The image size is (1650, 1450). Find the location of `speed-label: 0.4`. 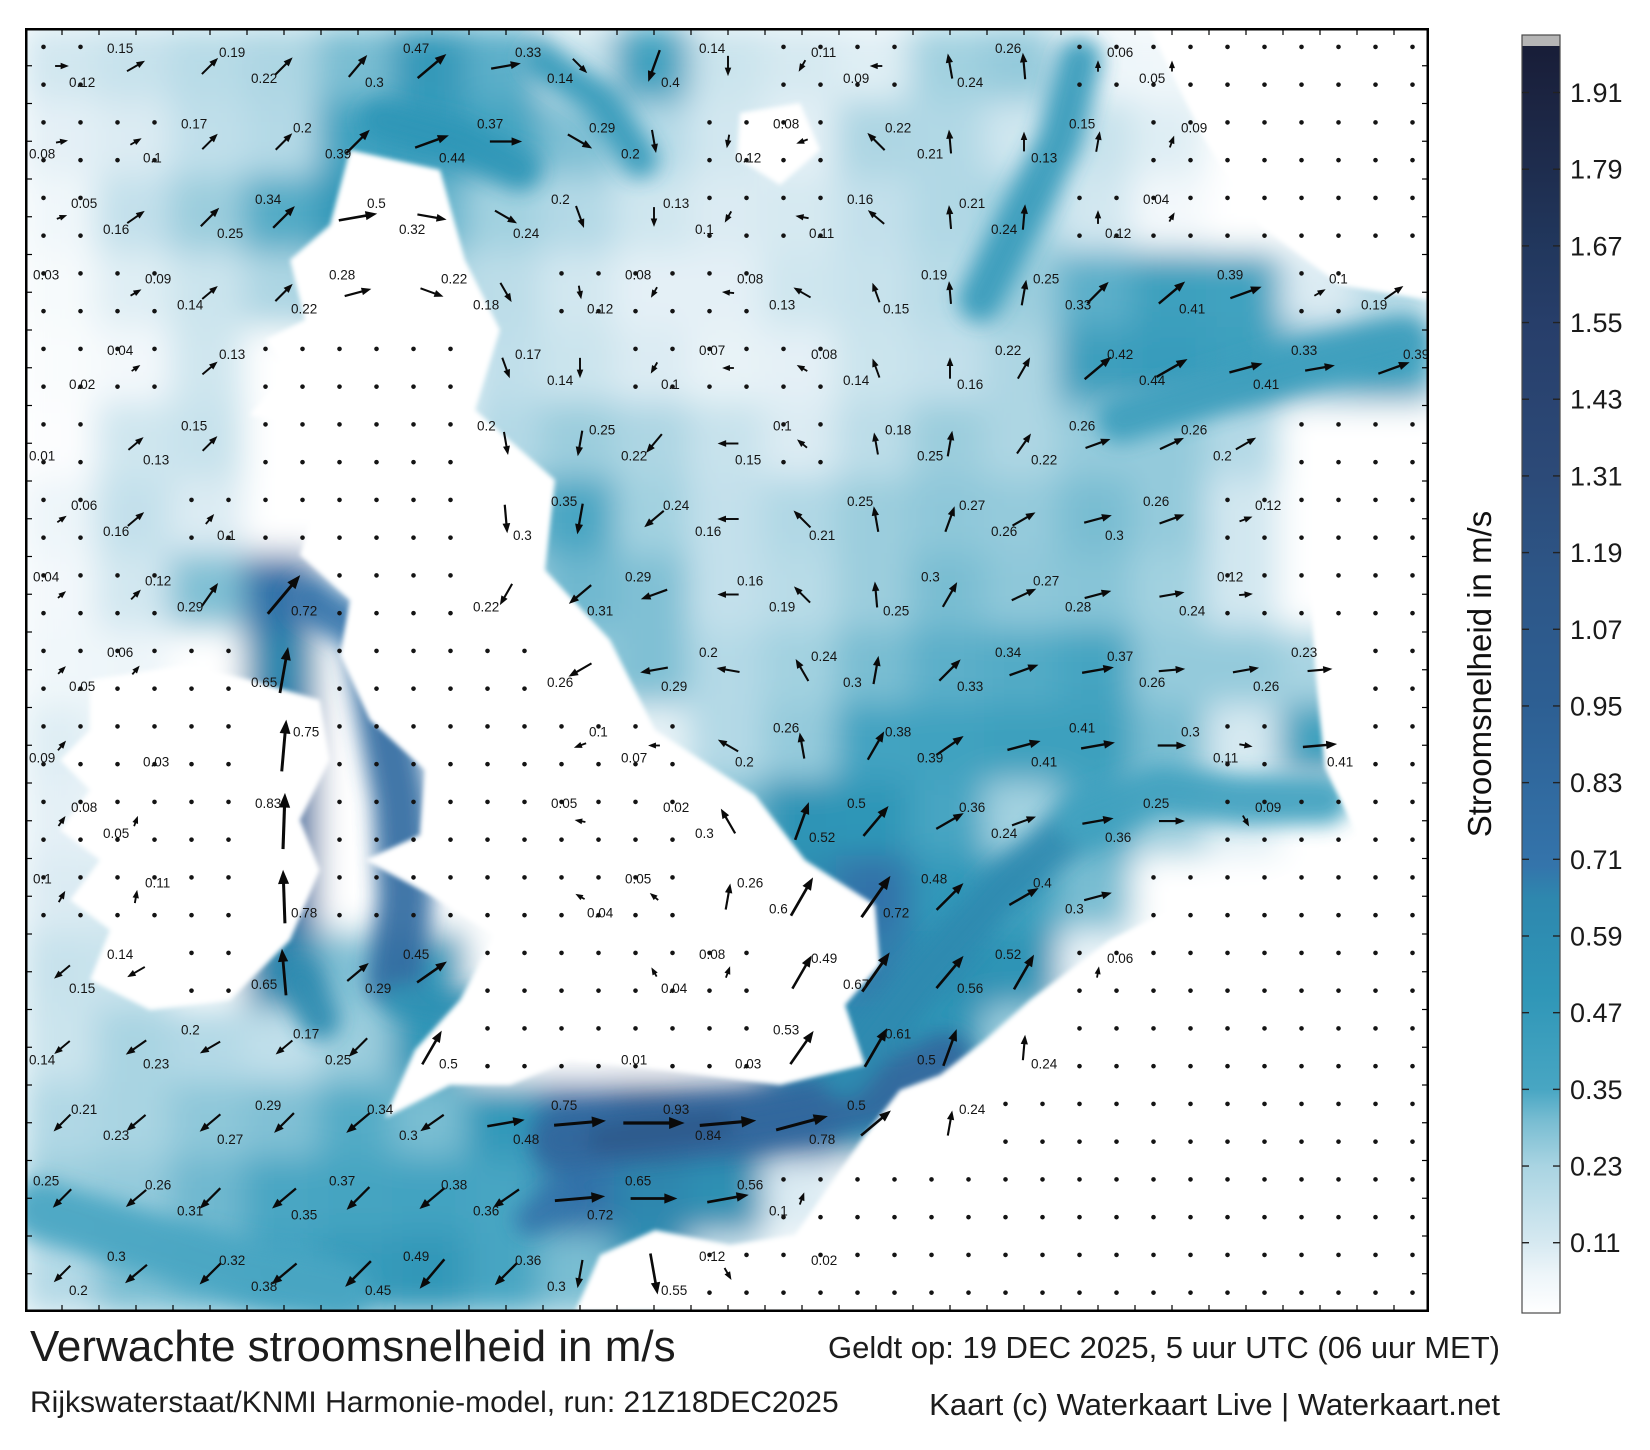

speed-label: 0.4 is located at coordinates (670, 82).